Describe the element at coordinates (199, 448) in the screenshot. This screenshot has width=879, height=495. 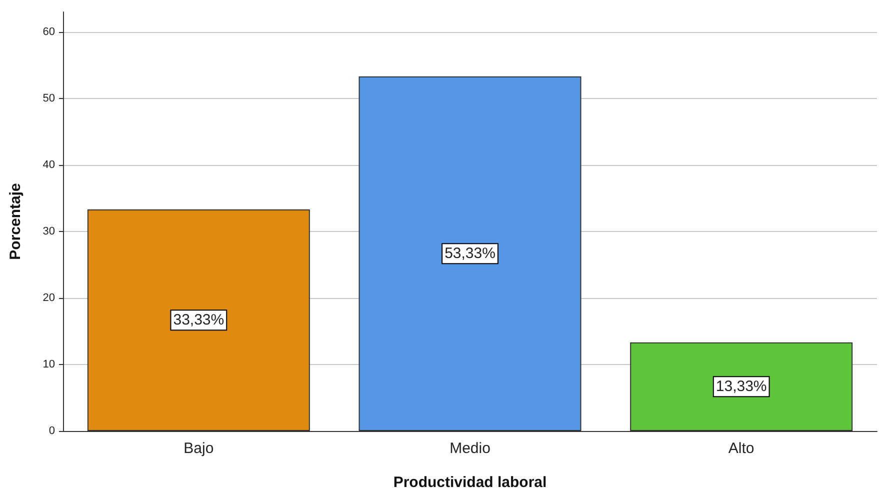
I see `x-tick-label: Bajo` at that location.